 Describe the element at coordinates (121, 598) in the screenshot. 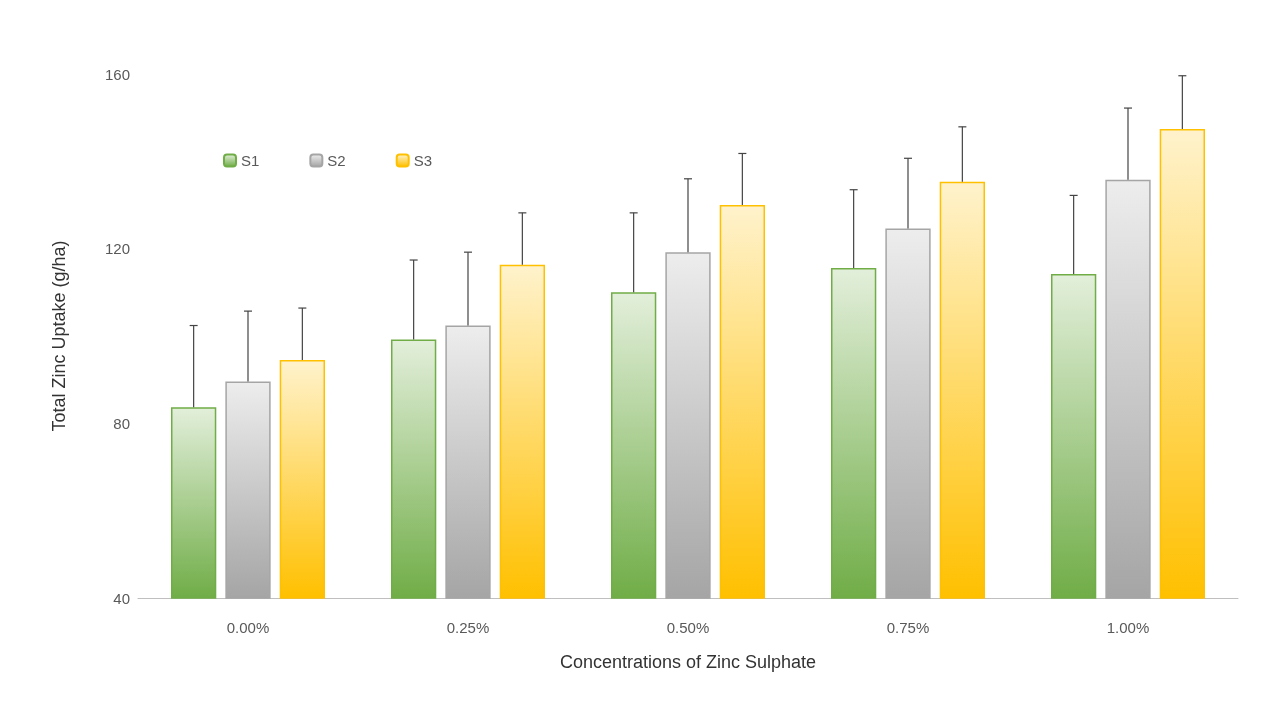

I see `y-tick-label: 40` at that location.